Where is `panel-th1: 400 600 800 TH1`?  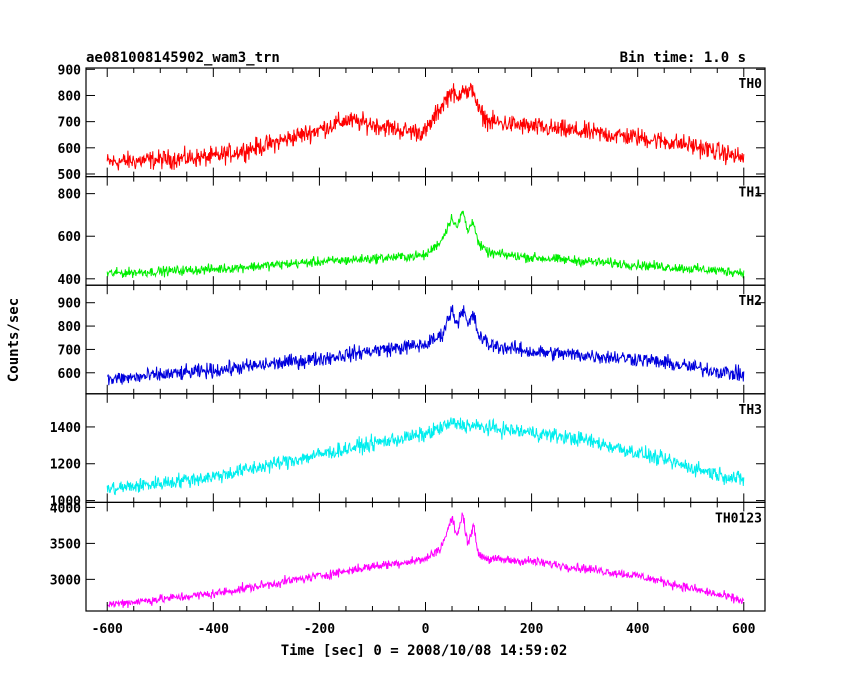
panel-th1: 400 600 800 TH1 is located at coordinates (412, 232).